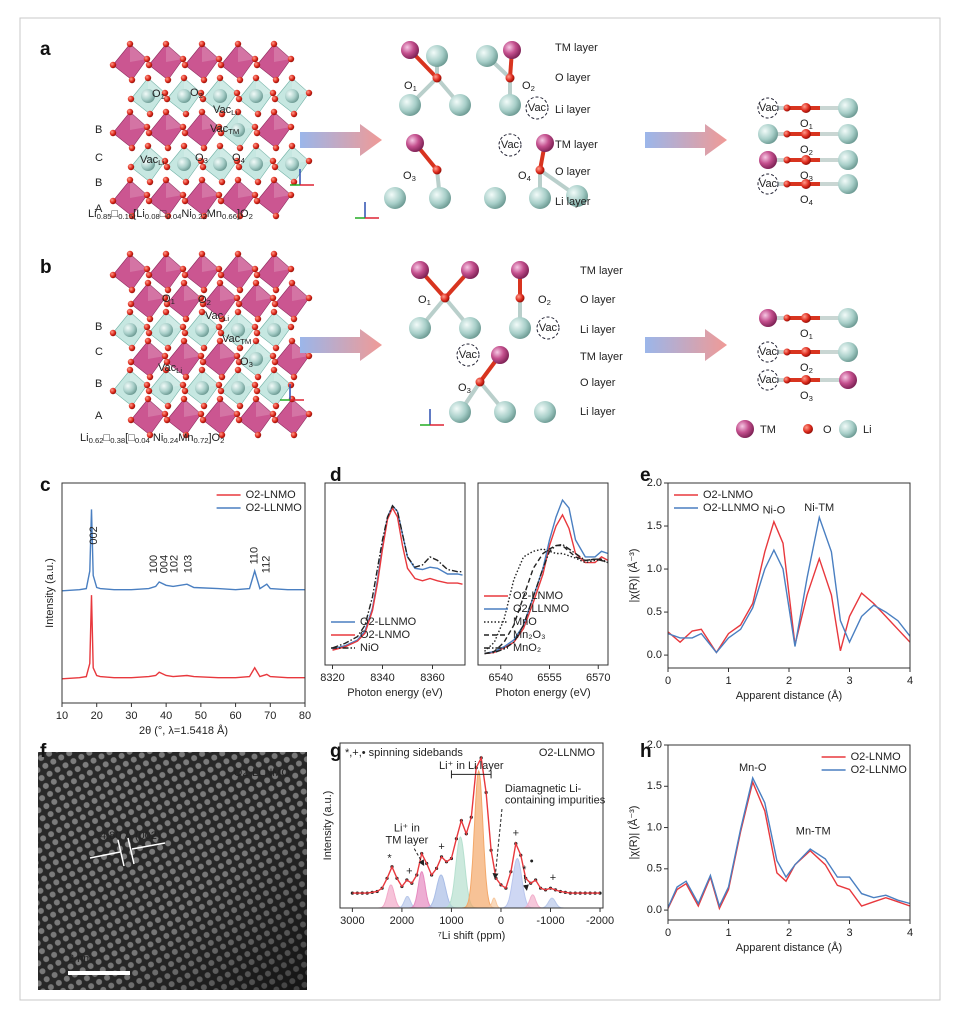 The image size is (960, 1019). Describe the element at coordinates (251, 216) in the screenshot. I see `formula-part: 2` at that location.